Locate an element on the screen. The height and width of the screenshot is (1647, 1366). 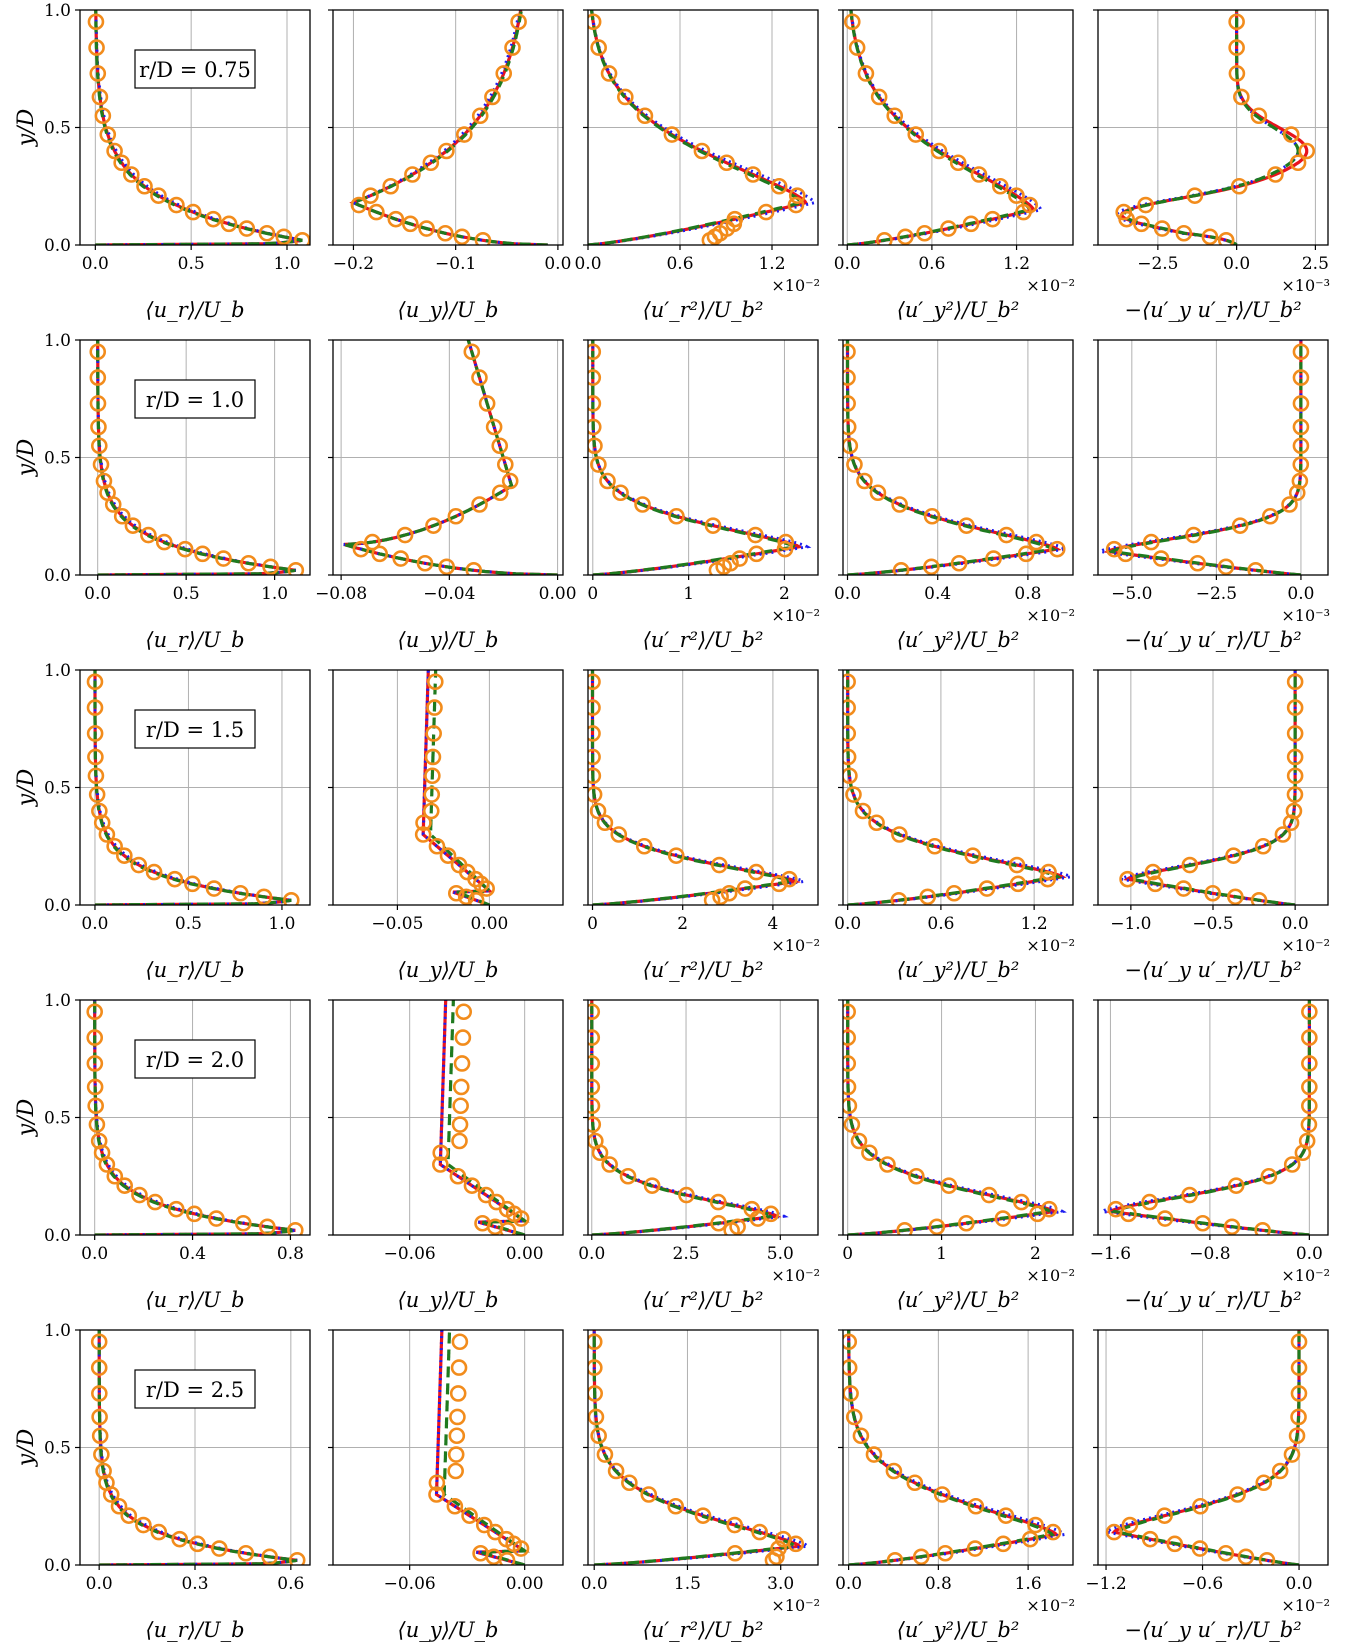
row-label-box is located at coordinates (195, 729).